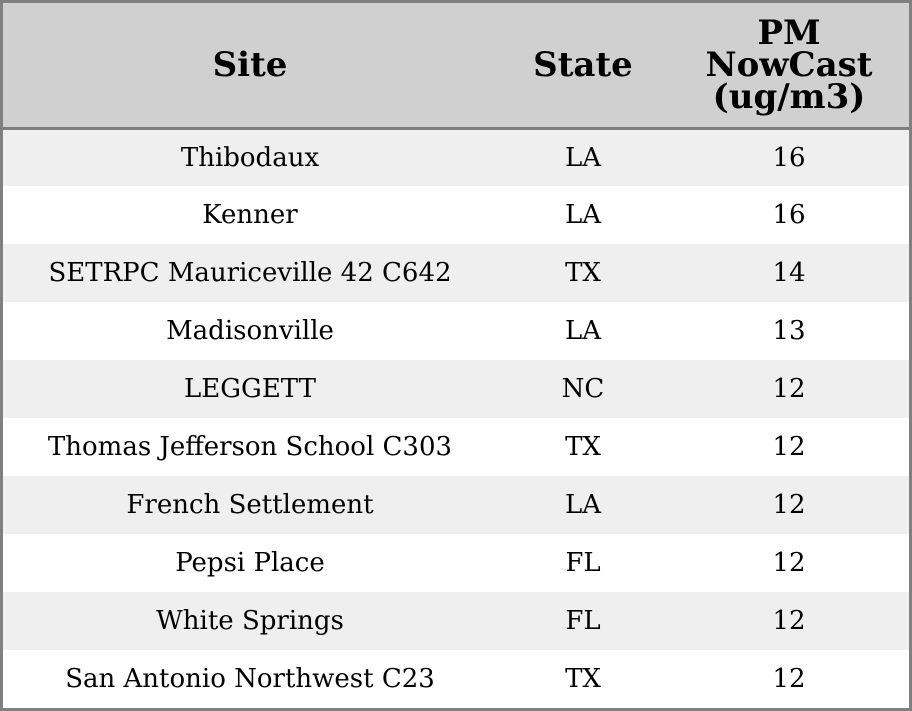  What do you see at coordinates (250, 389) in the screenshot?
I see `cell-site: LEGGETT` at bounding box center [250, 389].